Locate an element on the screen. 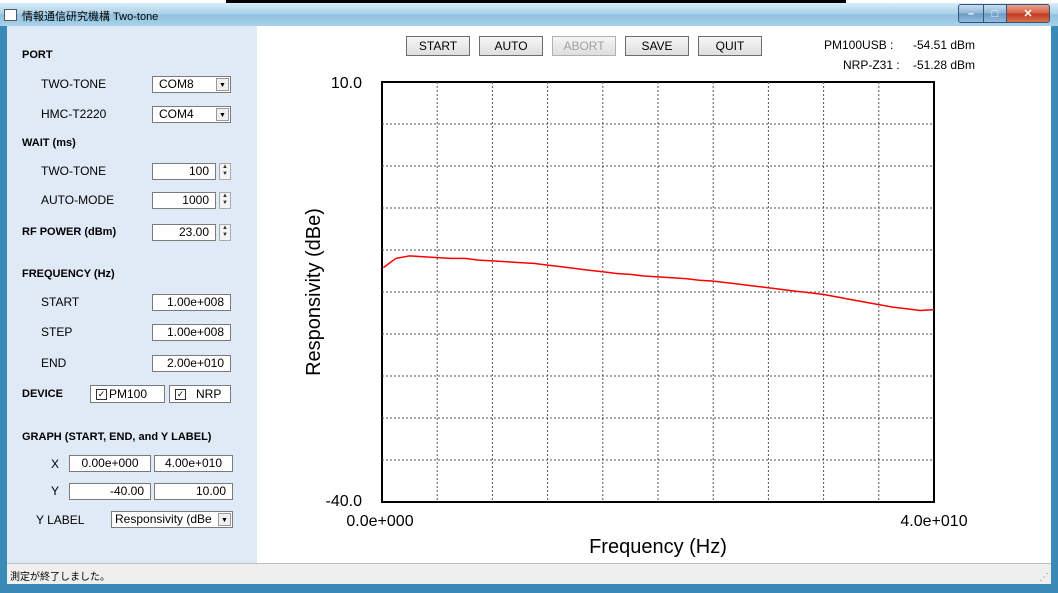 This screenshot has height=593, width=1058. graph-y-start-value: -40.00 is located at coordinates (126, 491).